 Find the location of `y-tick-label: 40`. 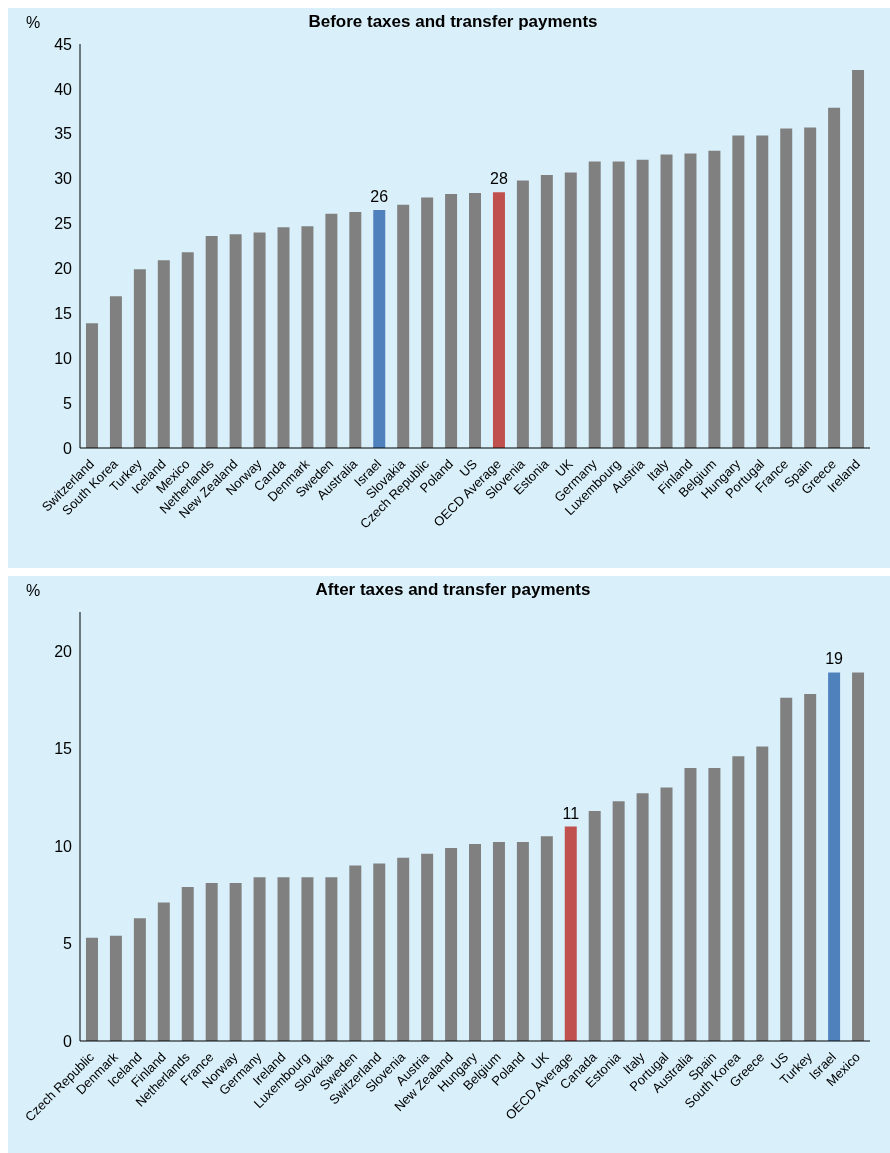

y-tick-label: 40 is located at coordinates (63, 89).